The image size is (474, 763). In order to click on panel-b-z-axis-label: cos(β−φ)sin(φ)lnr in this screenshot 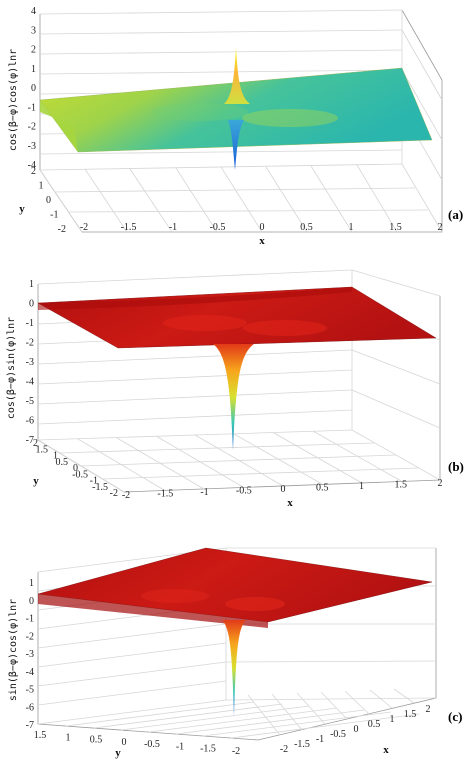, I will do `click(11, 368)`.